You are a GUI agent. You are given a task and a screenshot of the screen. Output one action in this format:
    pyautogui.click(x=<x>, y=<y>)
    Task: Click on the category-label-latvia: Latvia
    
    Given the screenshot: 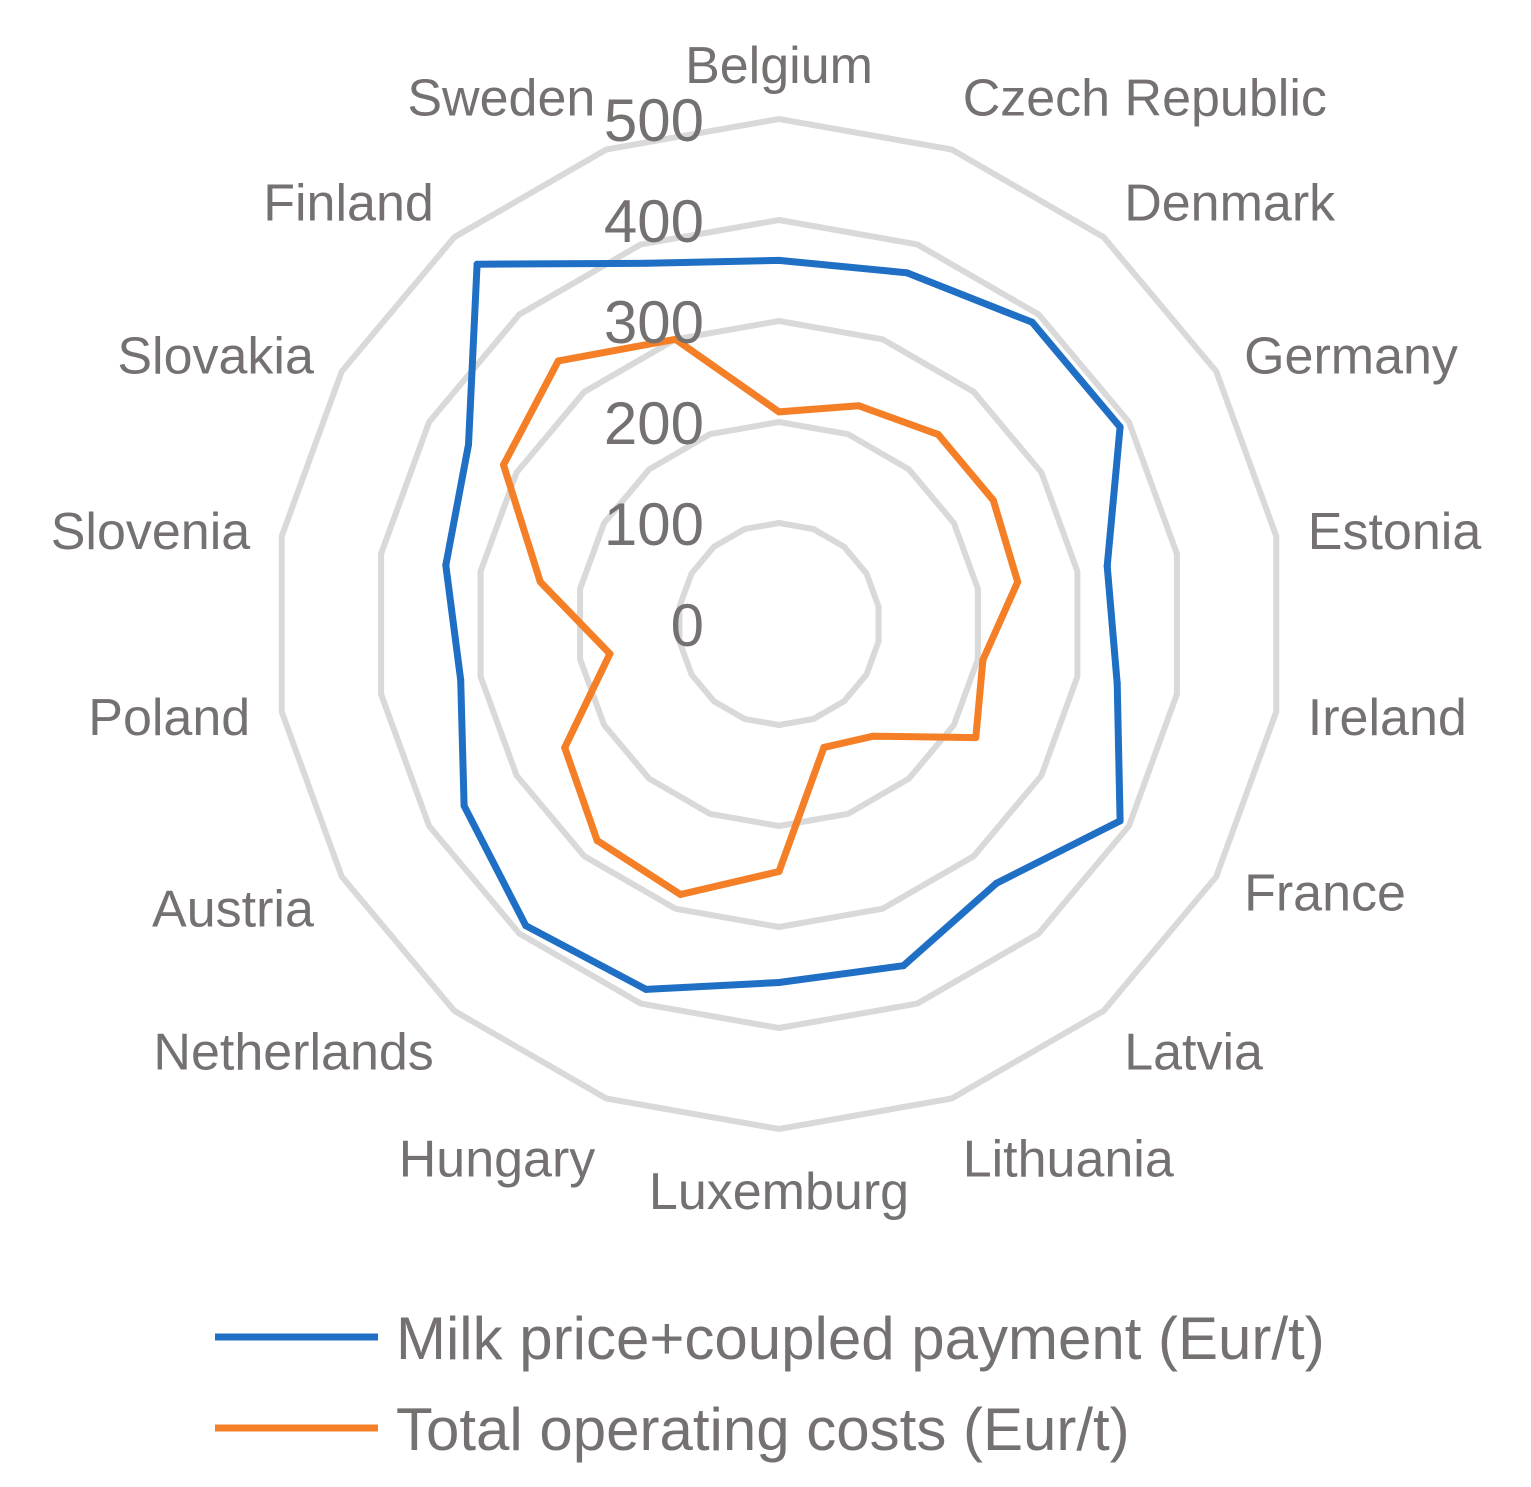 What is the action you would take?
    pyautogui.click(x=1193, y=1052)
    